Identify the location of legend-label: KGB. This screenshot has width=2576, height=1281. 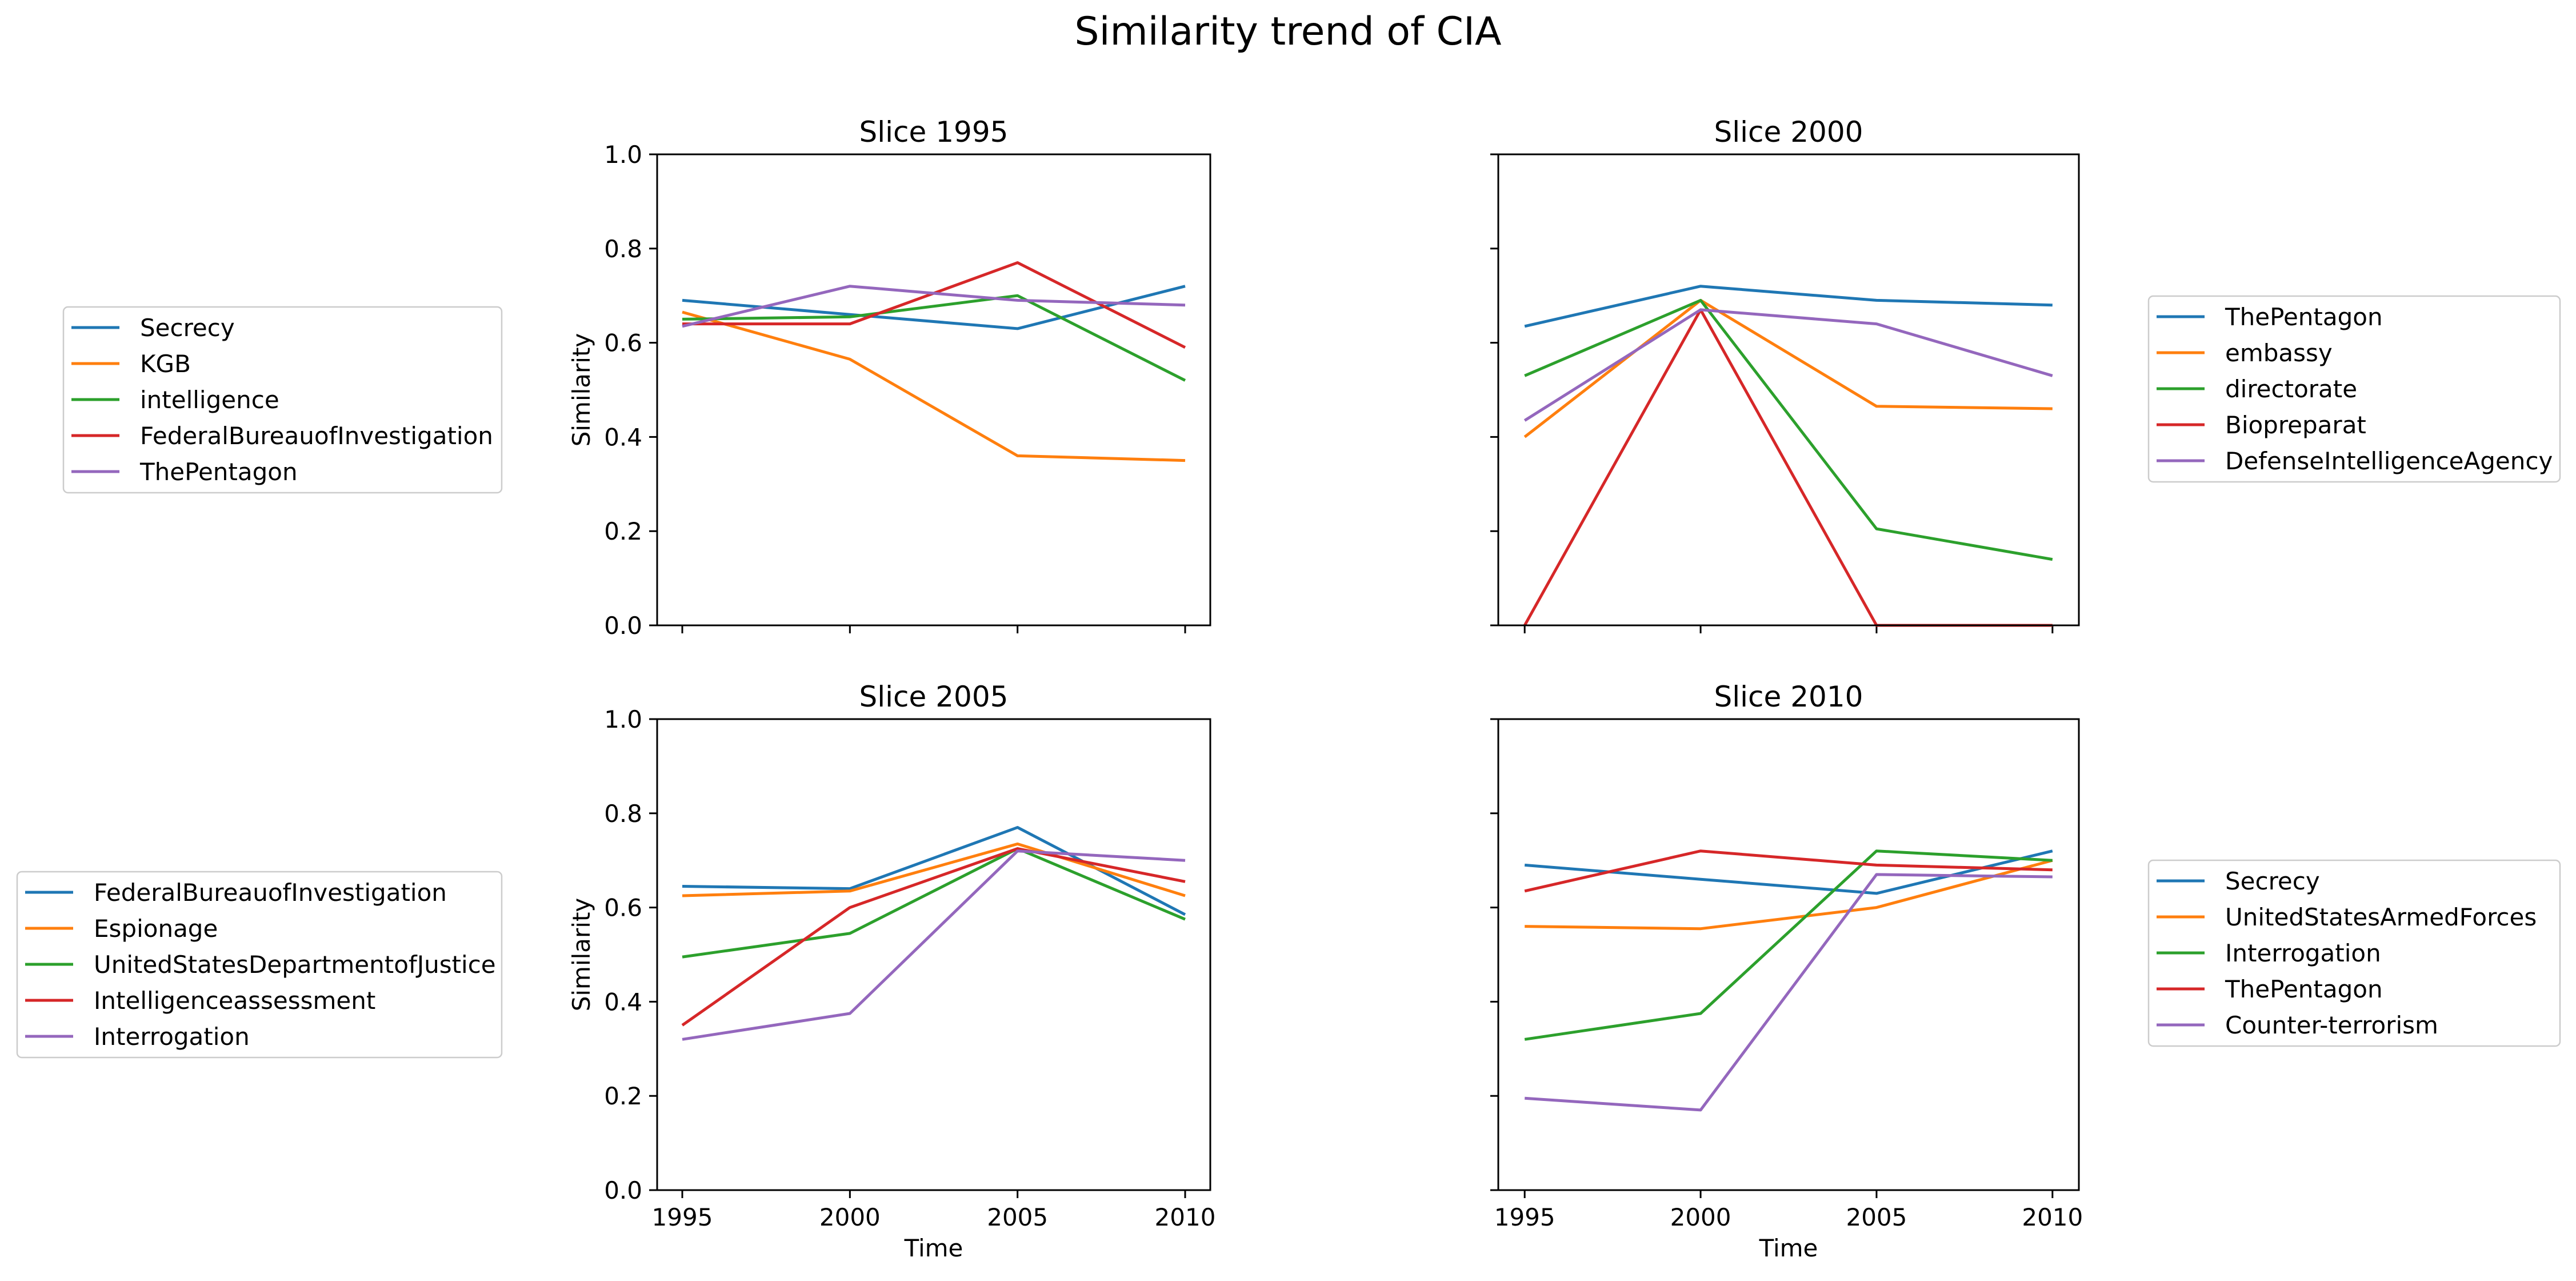
(165, 364).